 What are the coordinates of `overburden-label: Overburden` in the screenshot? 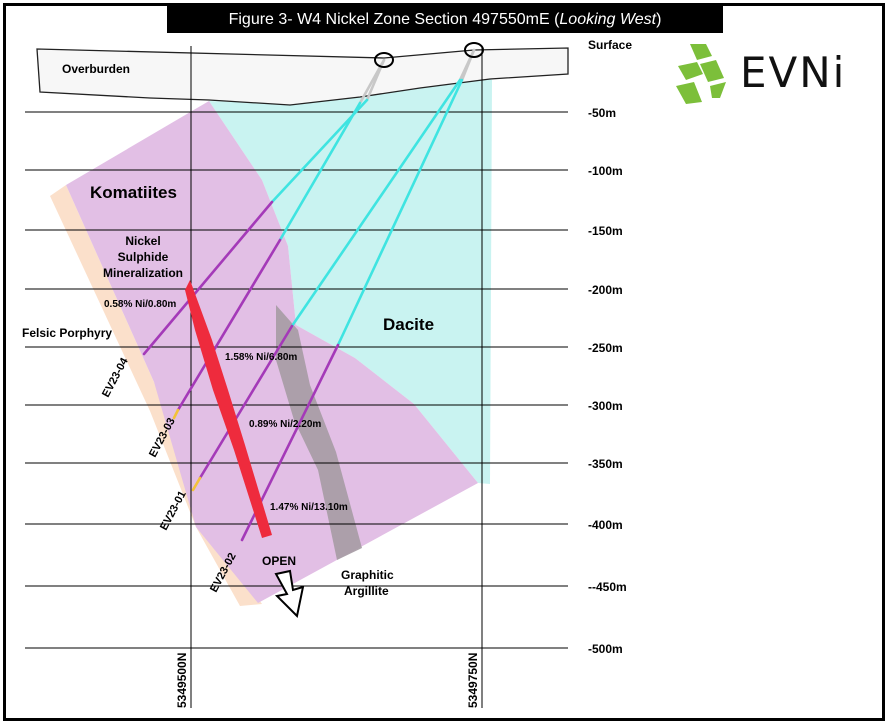 It's located at (96, 69).